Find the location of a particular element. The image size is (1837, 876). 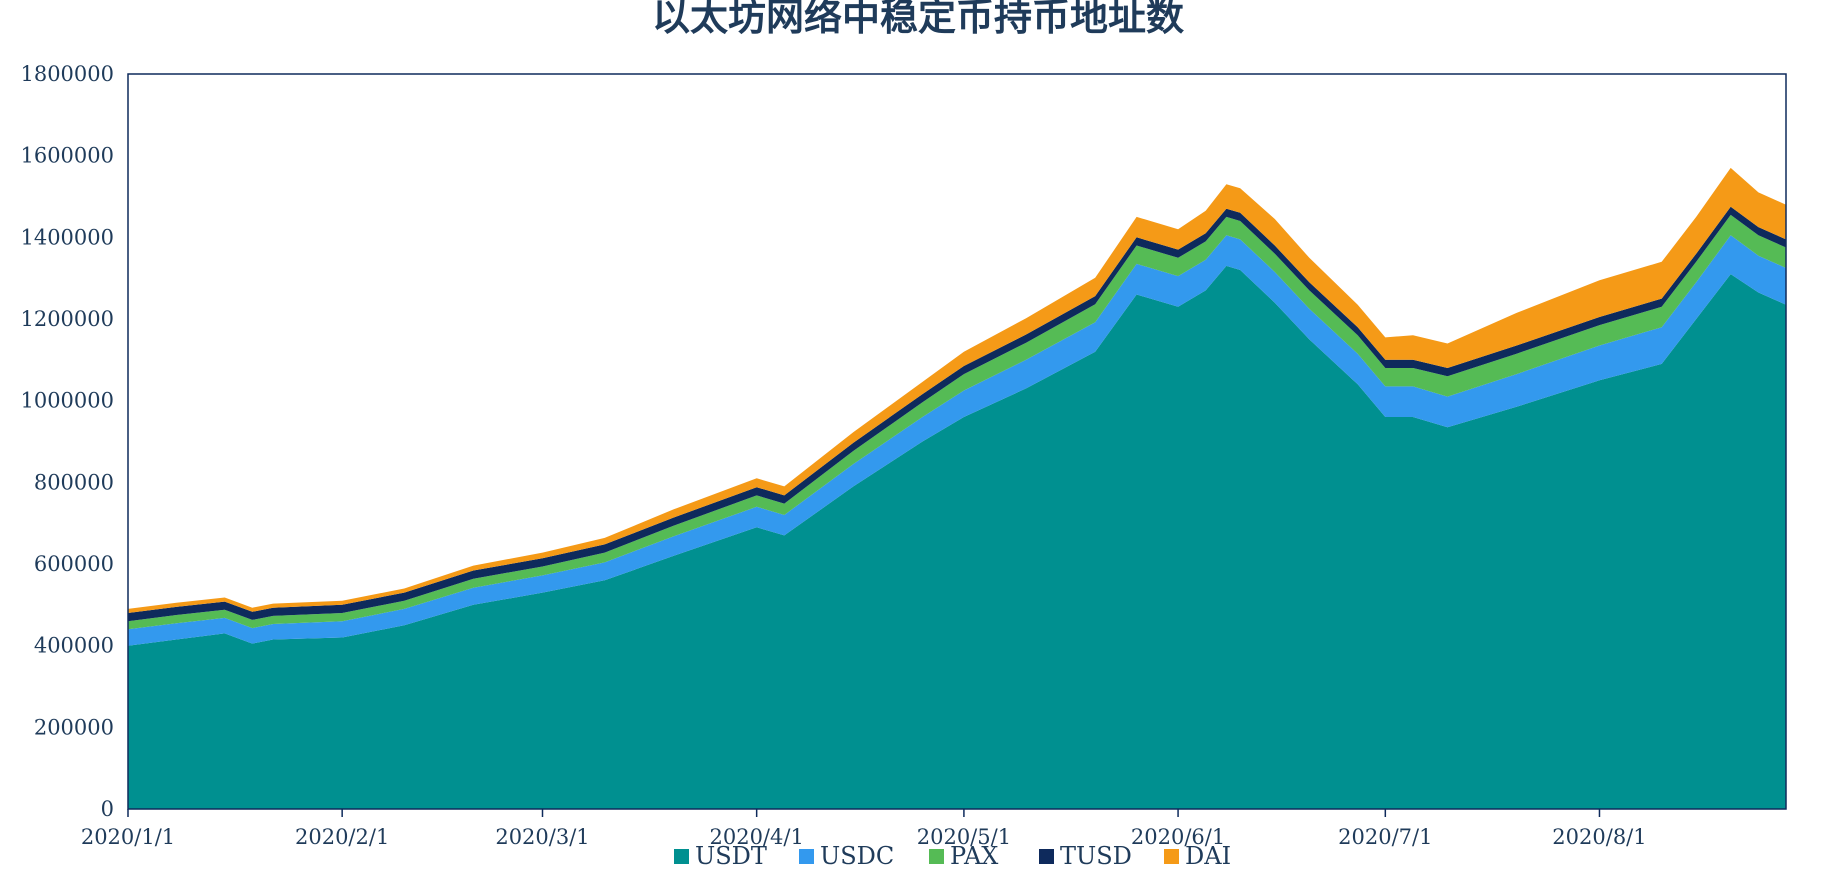

y-tick-label: 1400000 is located at coordinates (67, 237).